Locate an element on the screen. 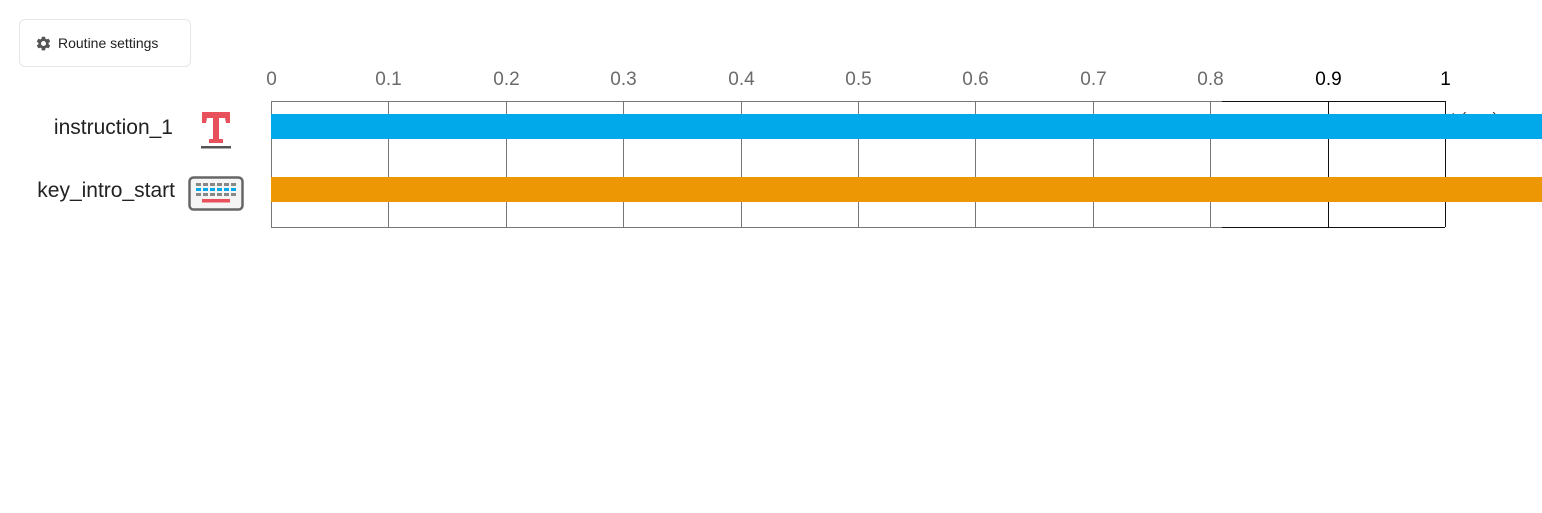  time-tick-label: 0.1 is located at coordinates (388, 79).